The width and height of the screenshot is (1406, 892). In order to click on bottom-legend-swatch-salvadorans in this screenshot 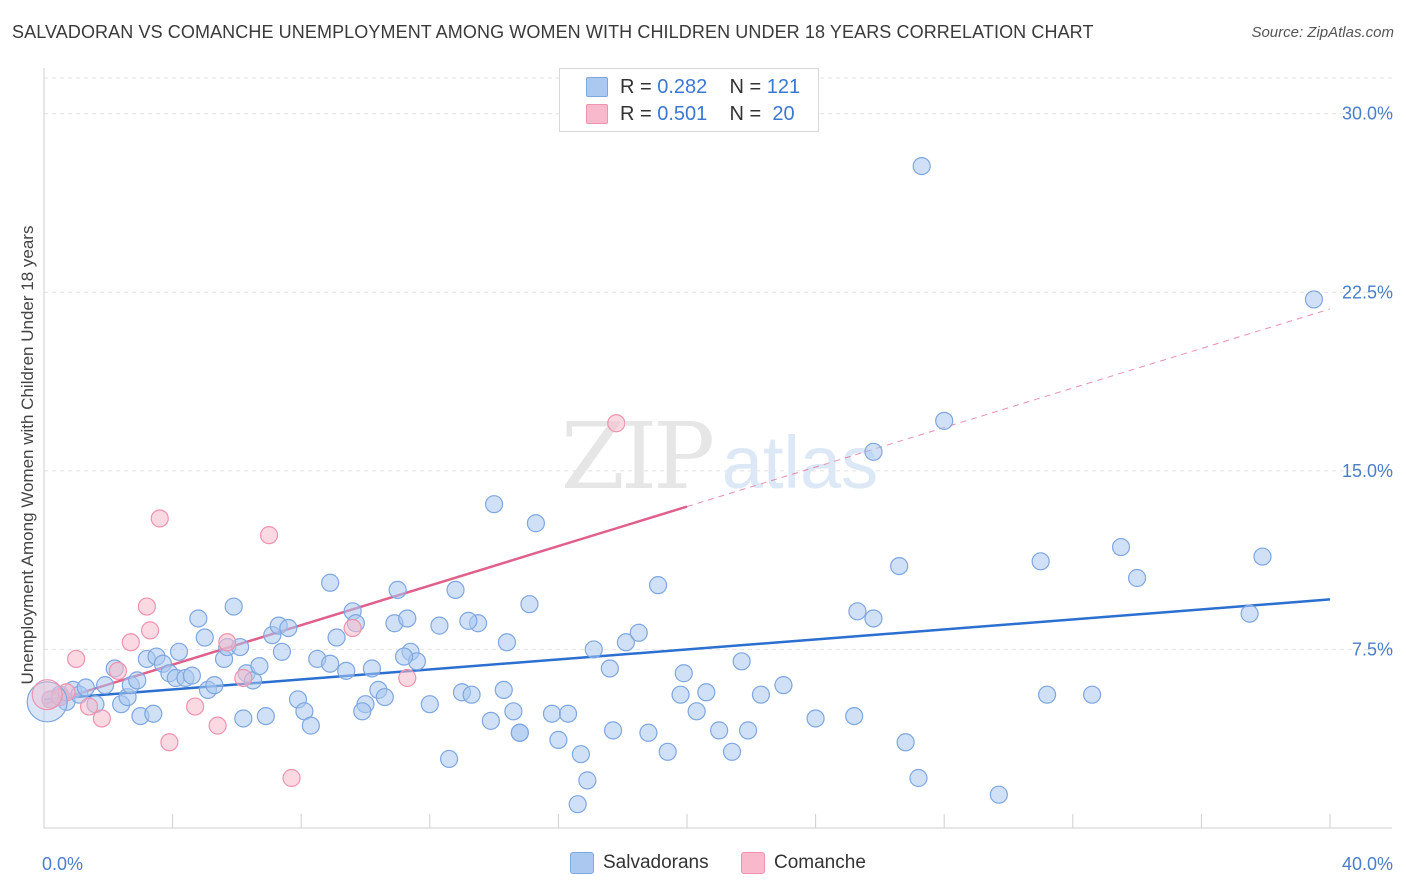, I will do `click(582, 863)`.